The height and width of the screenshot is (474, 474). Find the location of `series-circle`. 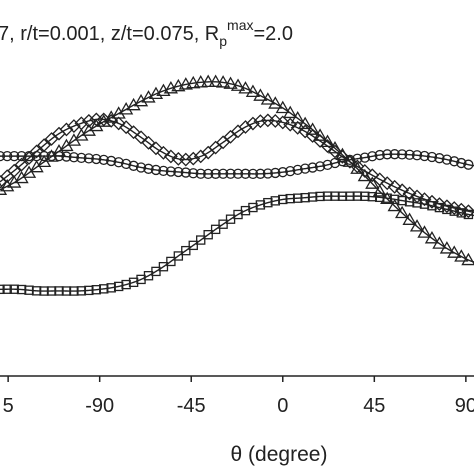

series-circle is located at coordinates (237, 164).